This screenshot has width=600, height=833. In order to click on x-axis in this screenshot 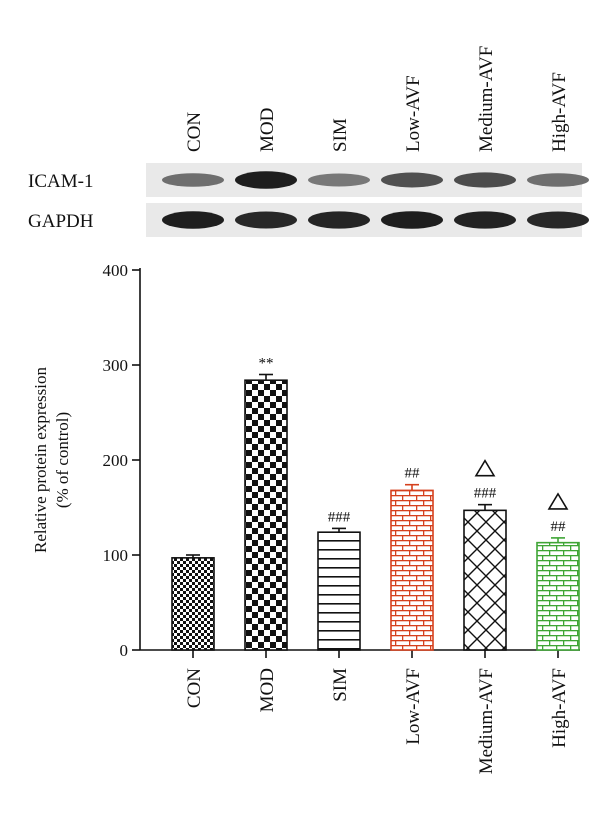, I will do `click(360, 653)`.